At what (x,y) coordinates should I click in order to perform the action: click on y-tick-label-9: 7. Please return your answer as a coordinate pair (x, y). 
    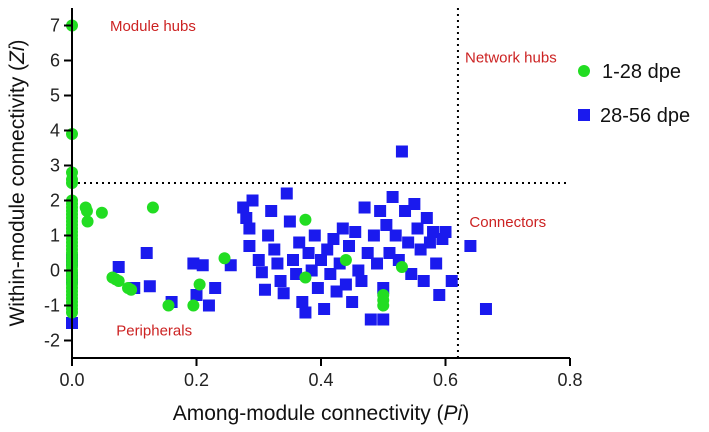
    Looking at the image, I should click on (55, 26).